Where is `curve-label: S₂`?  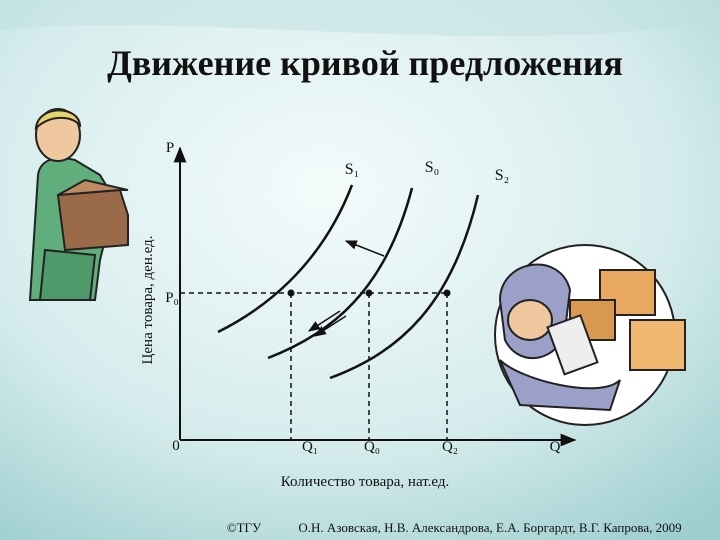 curve-label: S₂ is located at coordinates (502, 175).